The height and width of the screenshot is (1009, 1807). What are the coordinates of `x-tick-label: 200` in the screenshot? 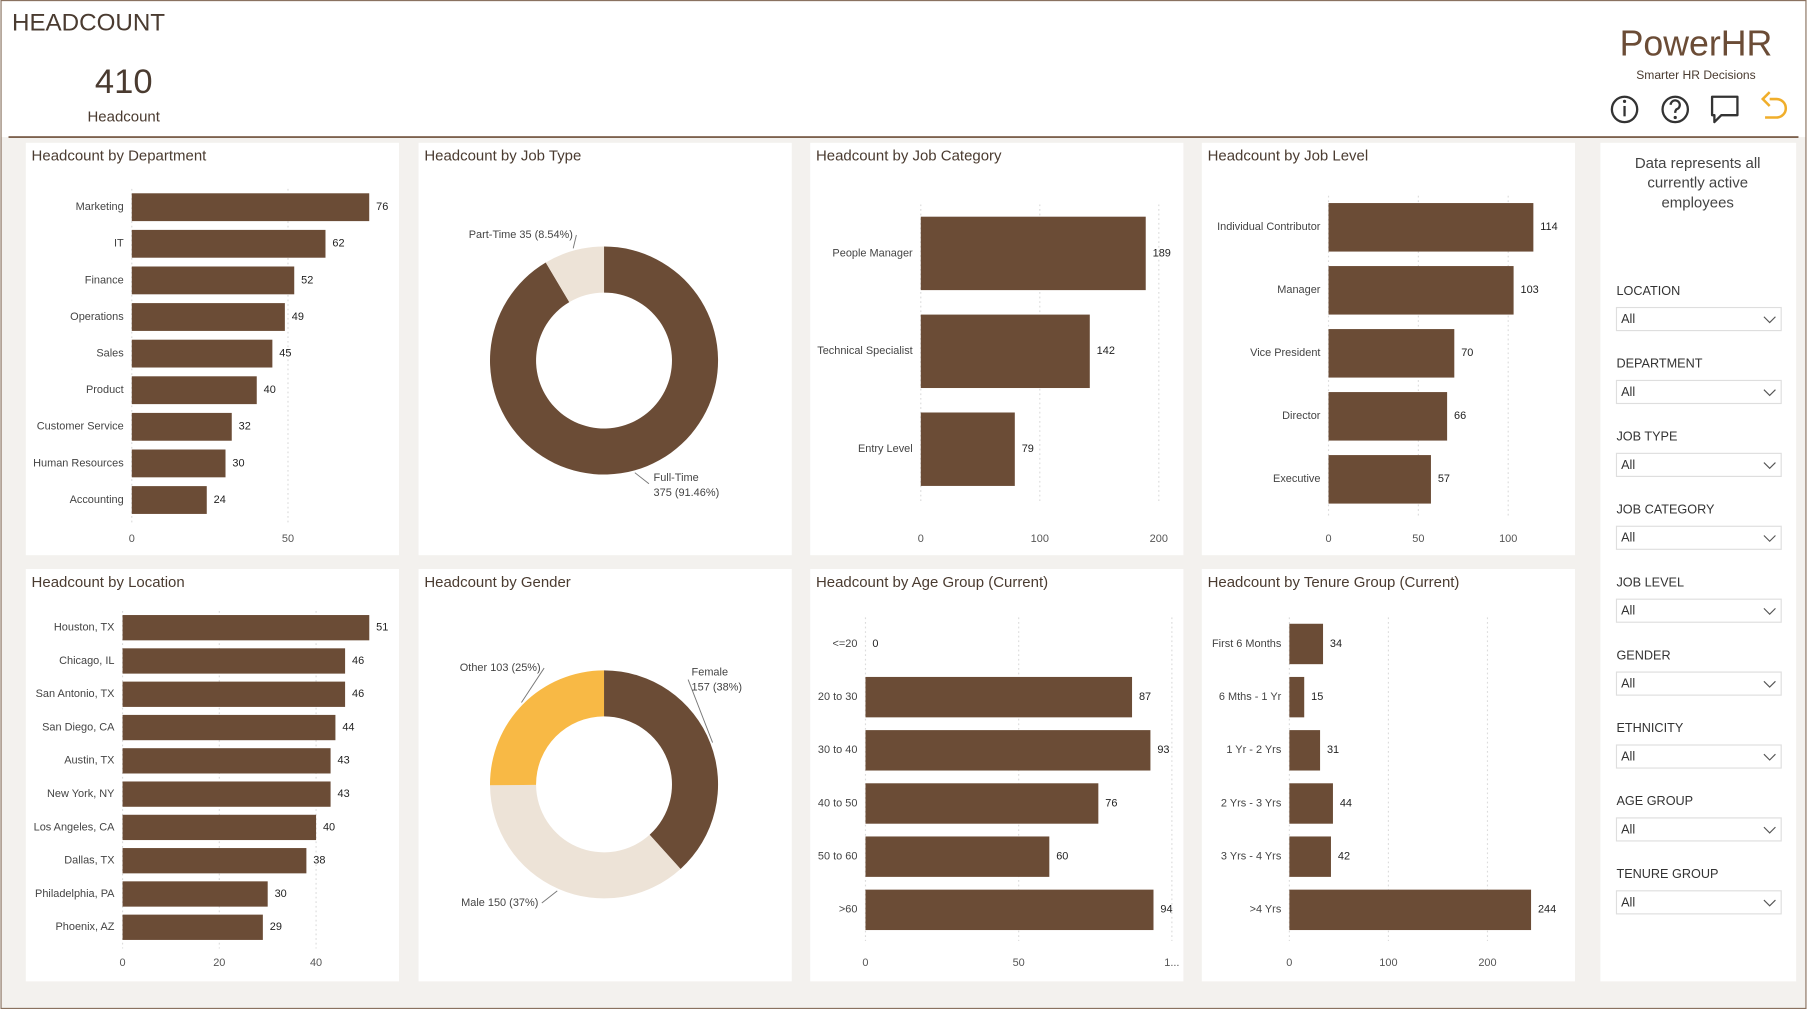 It's located at (1487, 963).